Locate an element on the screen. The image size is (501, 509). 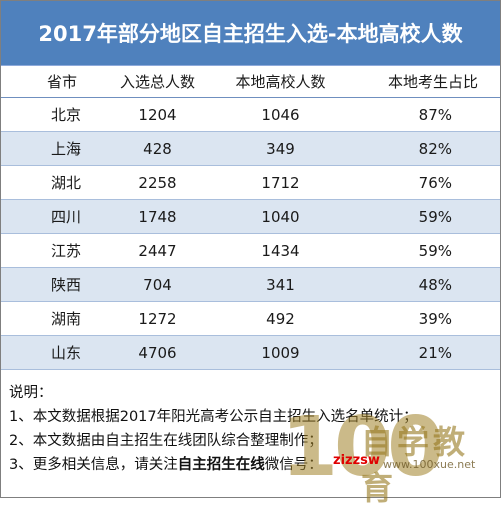
table-row: 湖北 2258 1712 76% is located at coordinates (250, 182).